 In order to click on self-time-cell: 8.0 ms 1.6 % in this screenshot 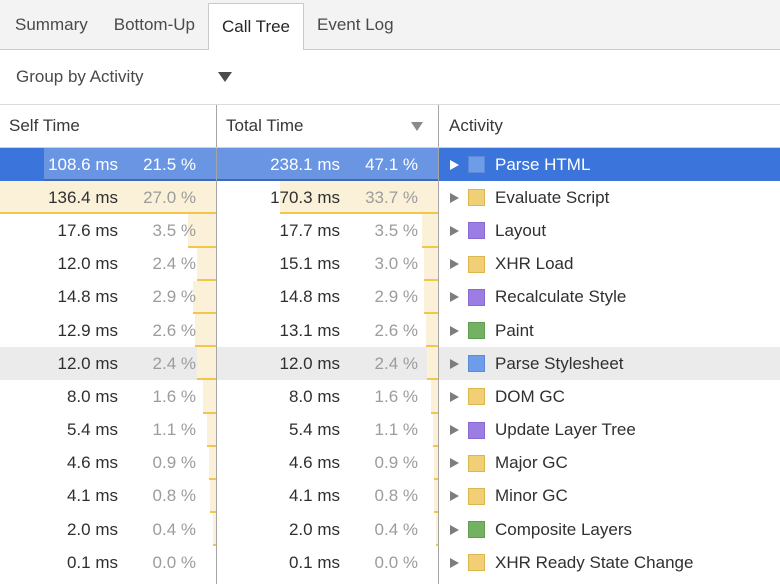, I will do `click(108, 397)`.